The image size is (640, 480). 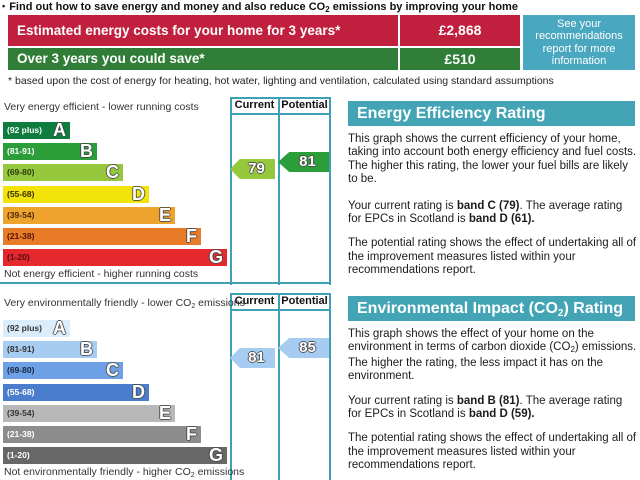 What do you see at coordinates (460, 59) in the screenshot?
I see `savings-row-value: £510` at bounding box center [460, 59].